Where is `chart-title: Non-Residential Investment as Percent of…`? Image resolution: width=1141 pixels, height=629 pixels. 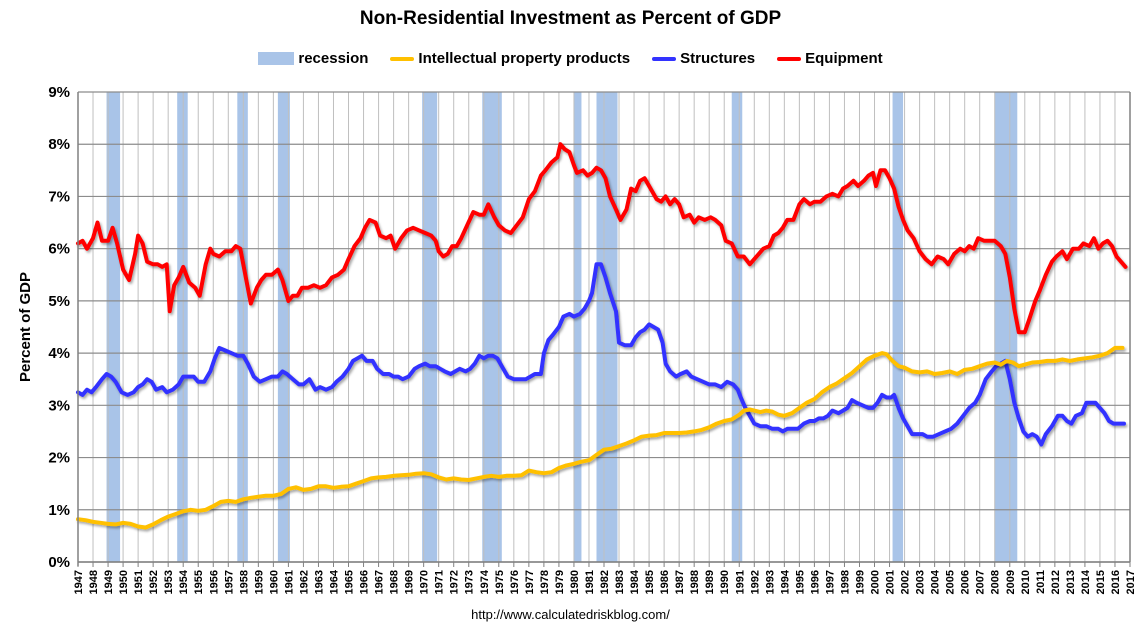 chart-title: Non-Residential Investment as Percent of… is located at coordinates (570, 18).